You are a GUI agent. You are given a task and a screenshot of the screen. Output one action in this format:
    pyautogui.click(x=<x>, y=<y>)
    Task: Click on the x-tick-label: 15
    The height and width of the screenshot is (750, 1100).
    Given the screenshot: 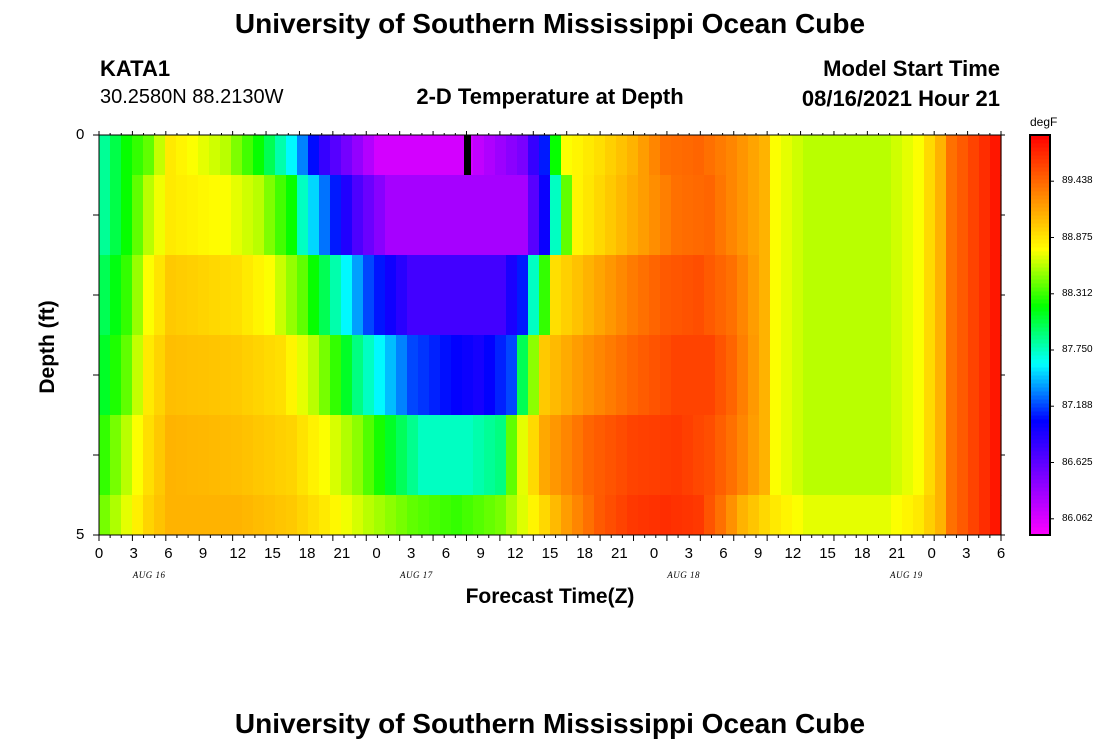 What is the action you would take?
    pyautogui.click(x=550, y=553)
    